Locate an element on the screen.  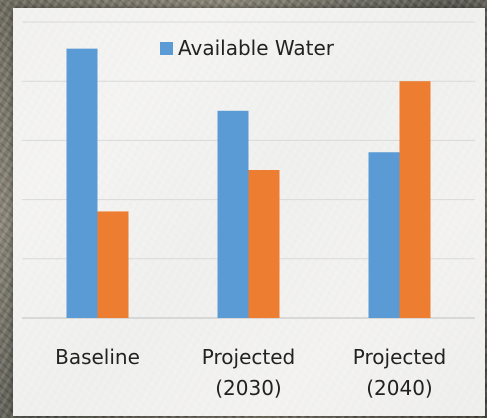
x-tick-label: Projected (2030) is located at coordinates (248, 372).